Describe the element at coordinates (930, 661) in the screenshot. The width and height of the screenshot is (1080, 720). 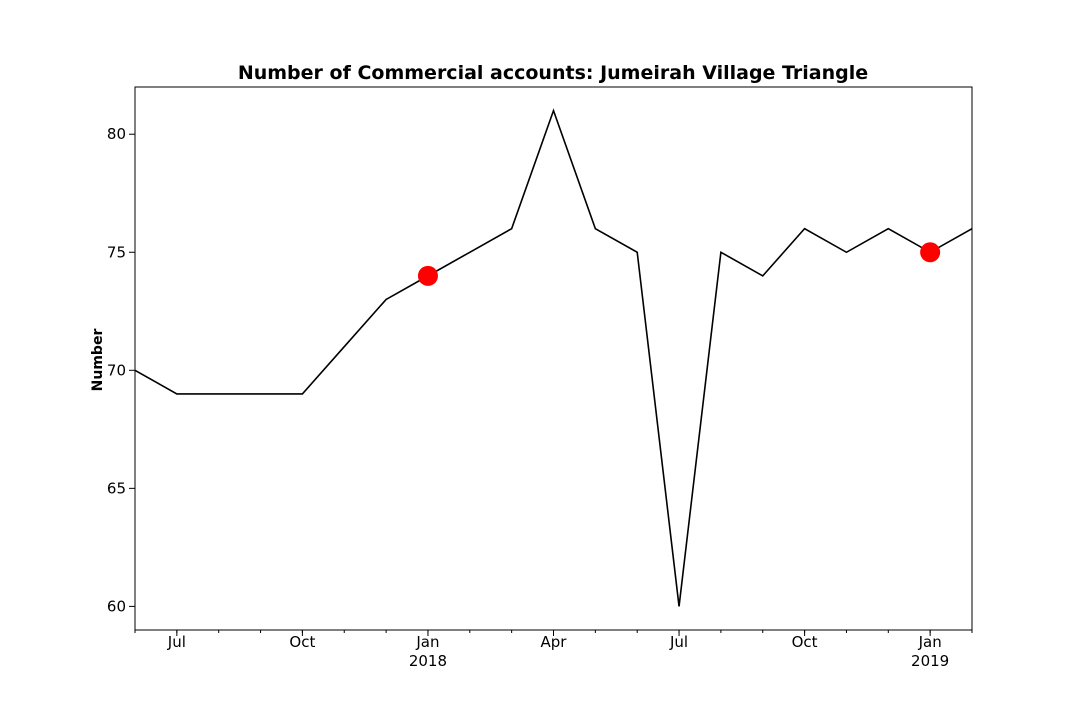
I see `x-tick-year-label: 2019` at that location.